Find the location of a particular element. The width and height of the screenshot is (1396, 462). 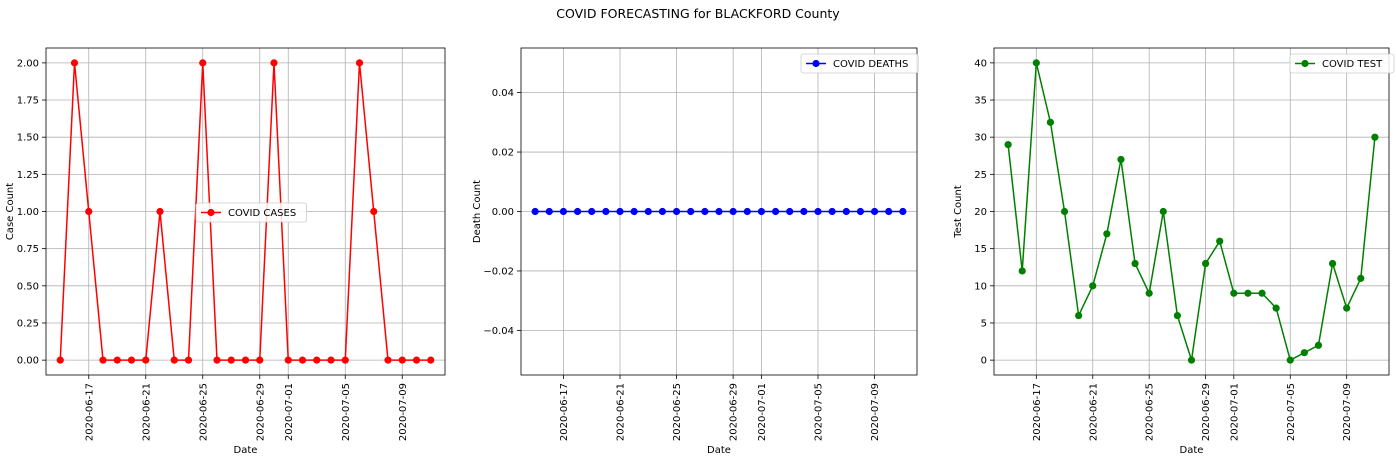

x-axis-label: Date is located at coordinates (719, 450).